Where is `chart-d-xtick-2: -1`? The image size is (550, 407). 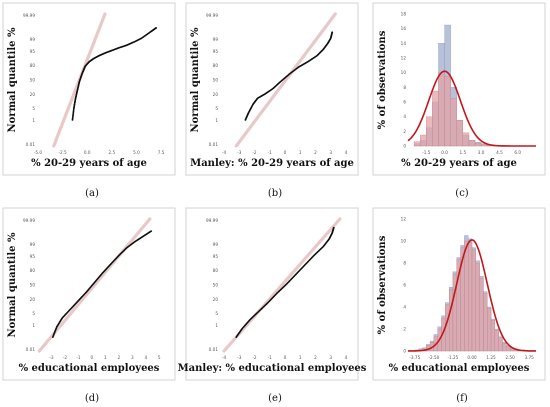 chart-d-xtick-2: -1 is located at coordinates (78, 357).